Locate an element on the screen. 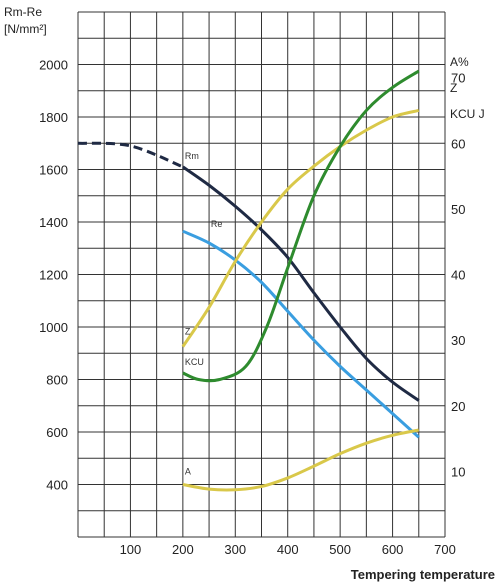 The image size is (499, 586). series-z-label: Z is located at coordinates (188, 332).